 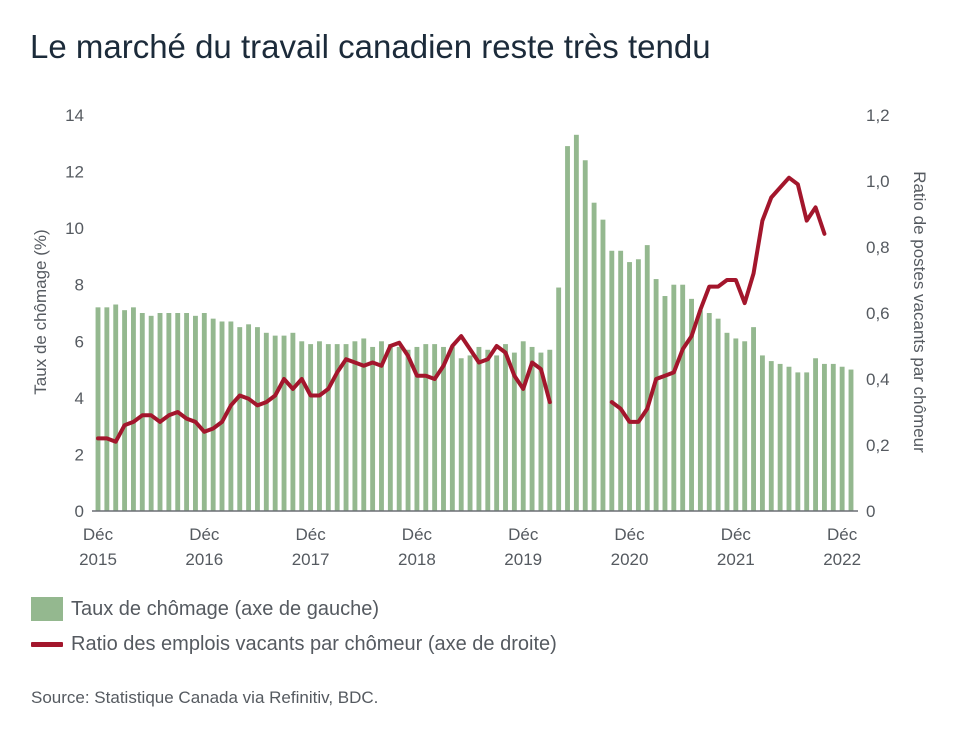 What do you see at coordinates (870, 511) in the screenshot?
I see `right-tick-label: 0` at bounding box center [870, 511].